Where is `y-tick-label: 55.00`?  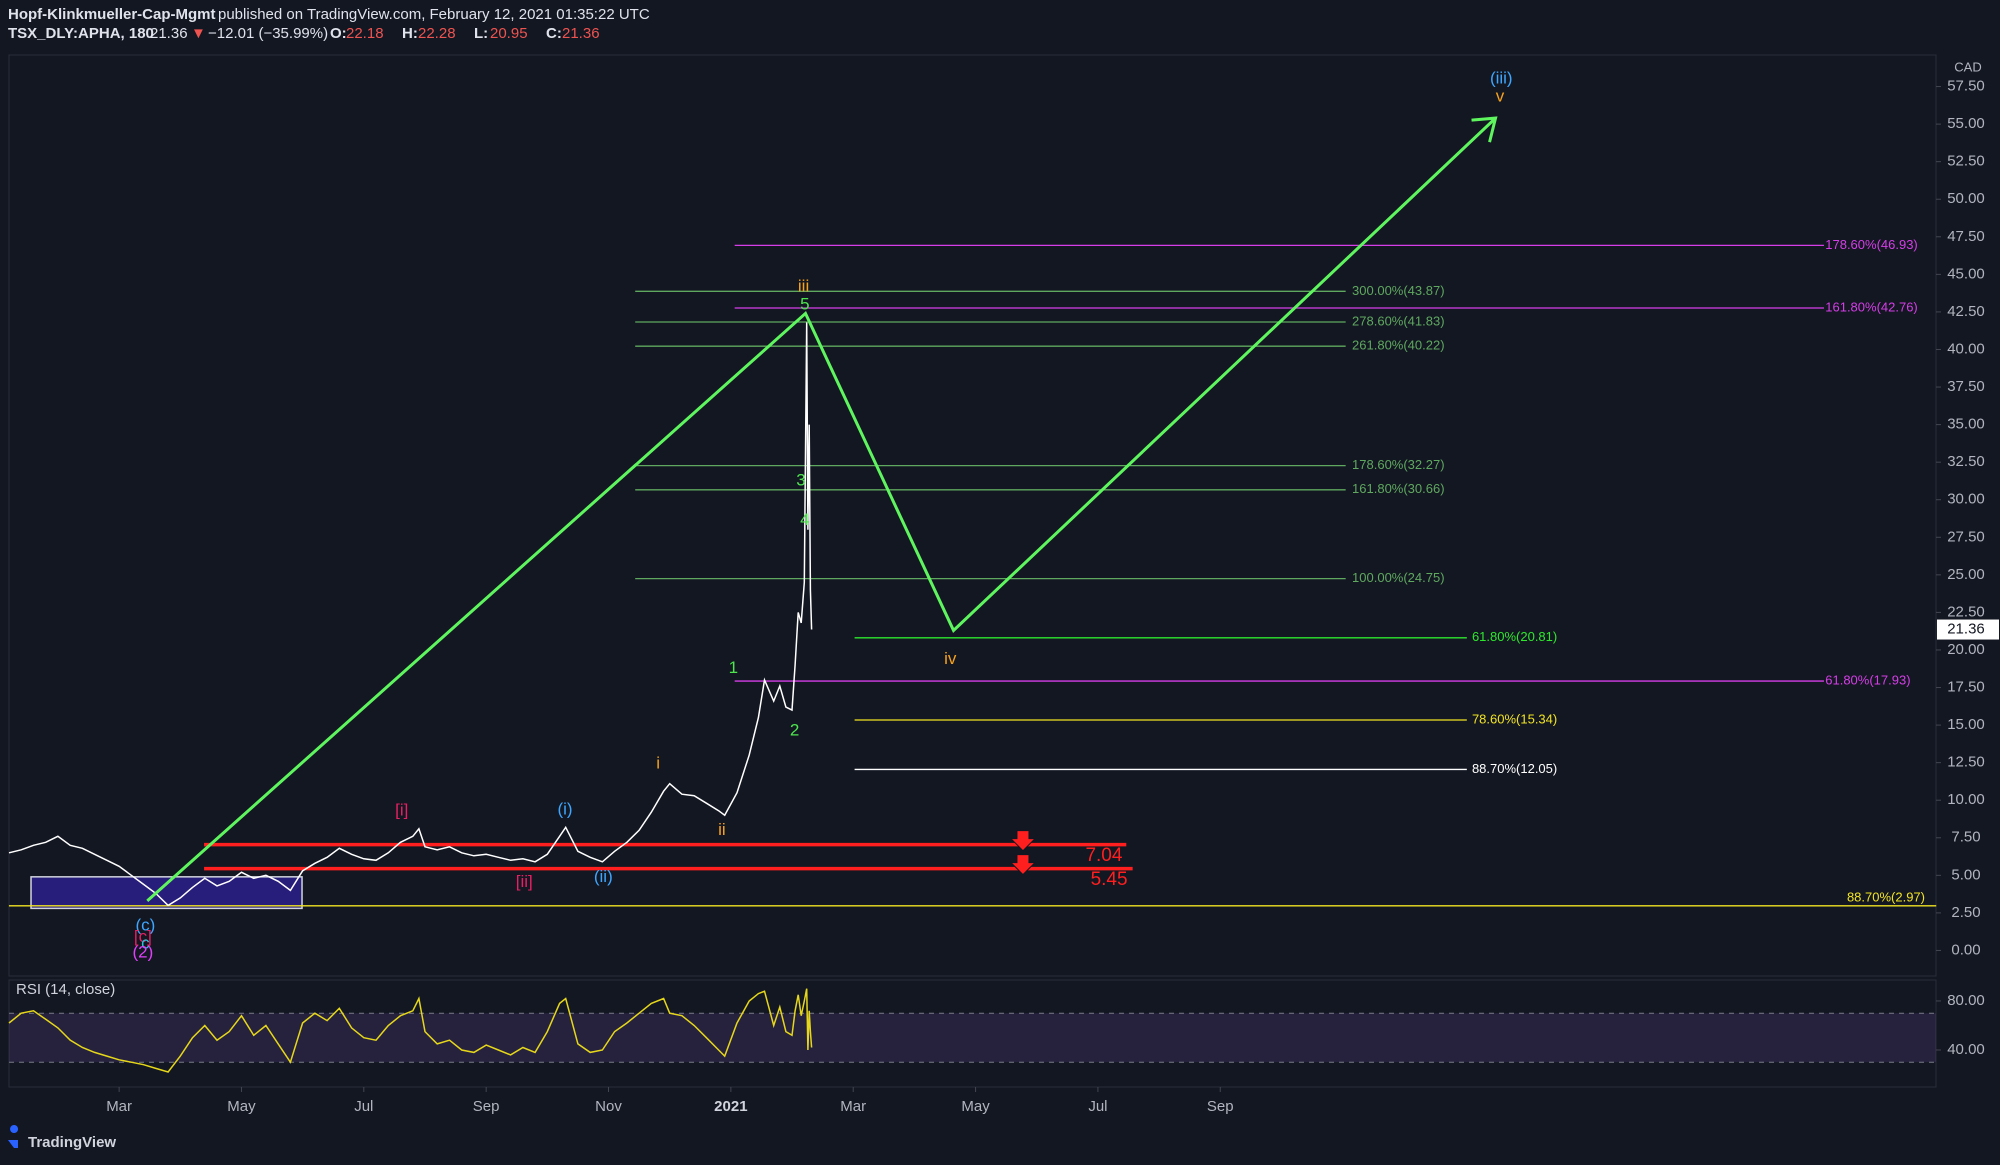 y-tick-label: 55.00 is located at coordinates (1966, 123).